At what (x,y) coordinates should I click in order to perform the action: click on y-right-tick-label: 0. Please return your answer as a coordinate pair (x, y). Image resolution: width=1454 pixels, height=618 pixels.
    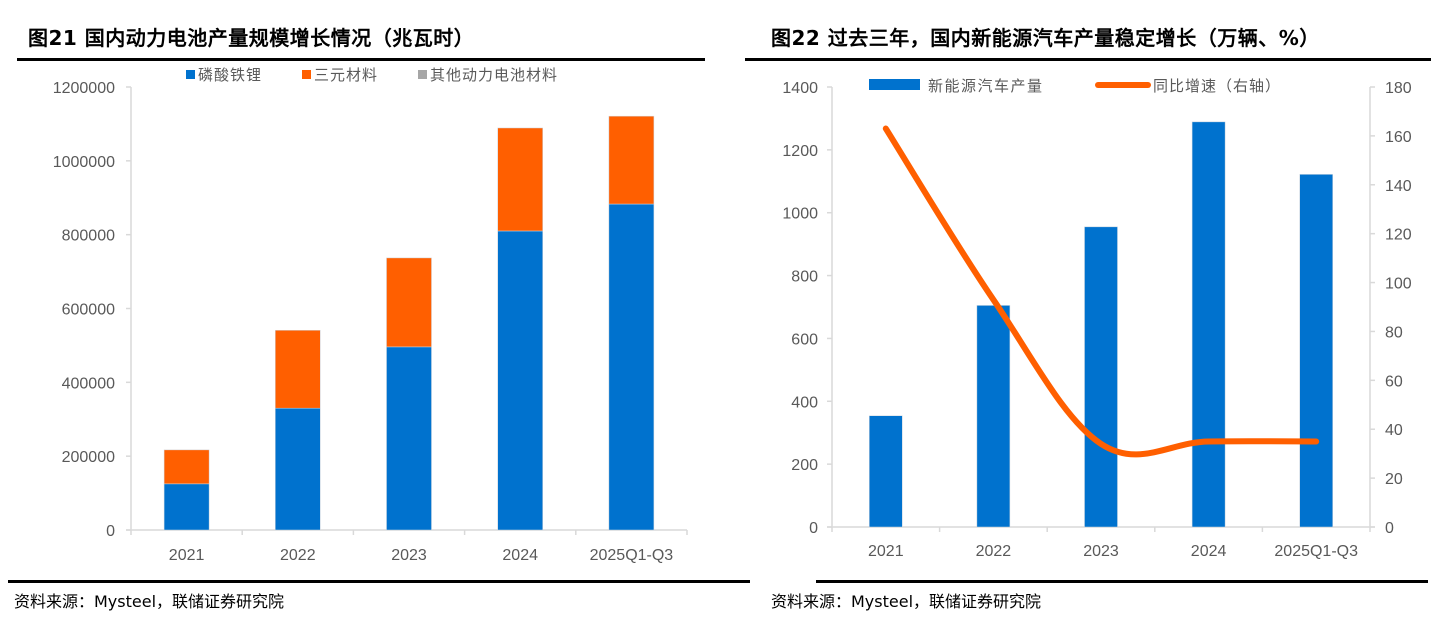
    Looking at the image, I should click on (1389, 528).